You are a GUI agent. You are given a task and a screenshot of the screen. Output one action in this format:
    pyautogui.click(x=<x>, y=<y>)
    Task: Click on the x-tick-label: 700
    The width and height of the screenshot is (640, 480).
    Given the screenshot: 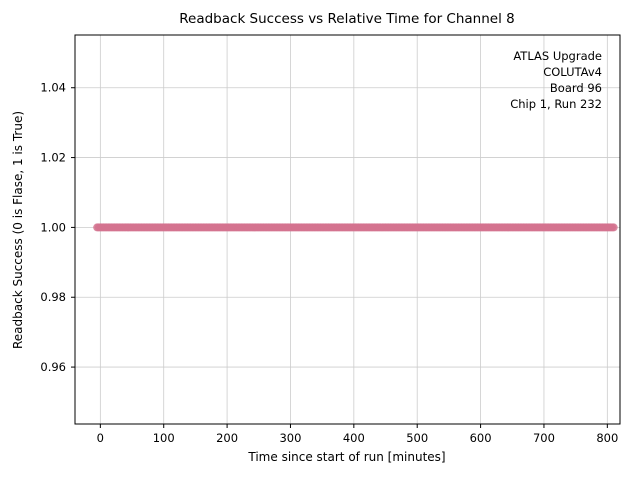 What is the action you would take?
    pyautogui.click(x=544, y=438)
    